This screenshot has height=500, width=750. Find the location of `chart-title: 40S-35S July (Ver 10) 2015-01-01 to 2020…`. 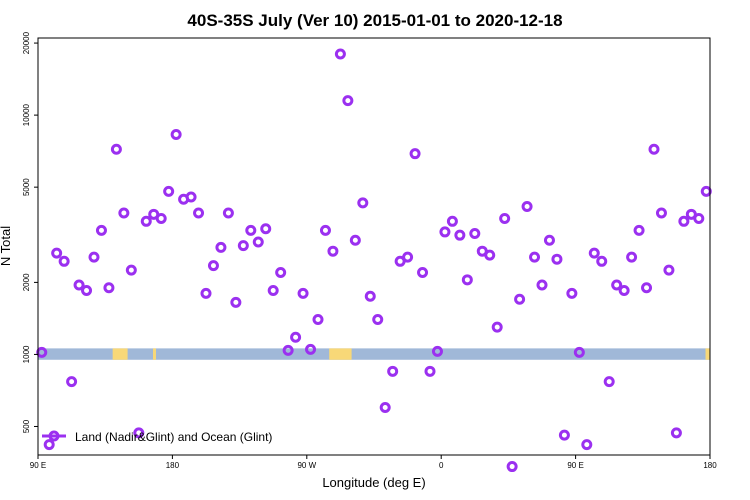

chart-title: 40S-35S July (Ver 10) 2015-01-01 to 2020… is located at coordinates (374, 20).